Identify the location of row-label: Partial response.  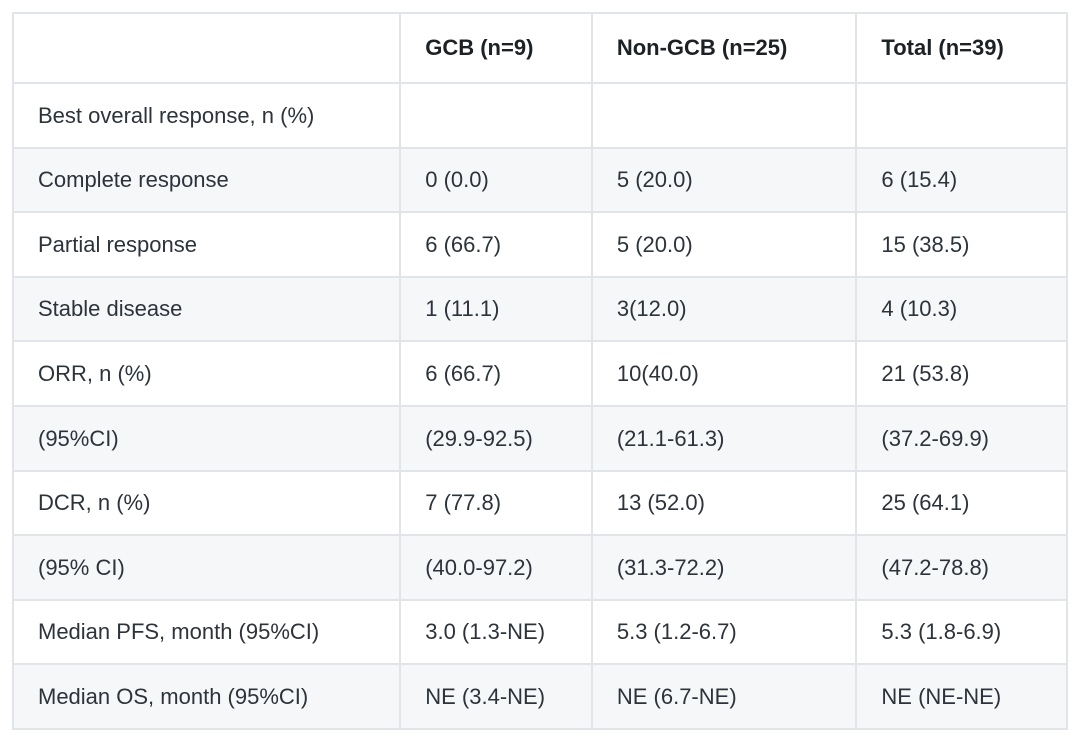
(206, 244).